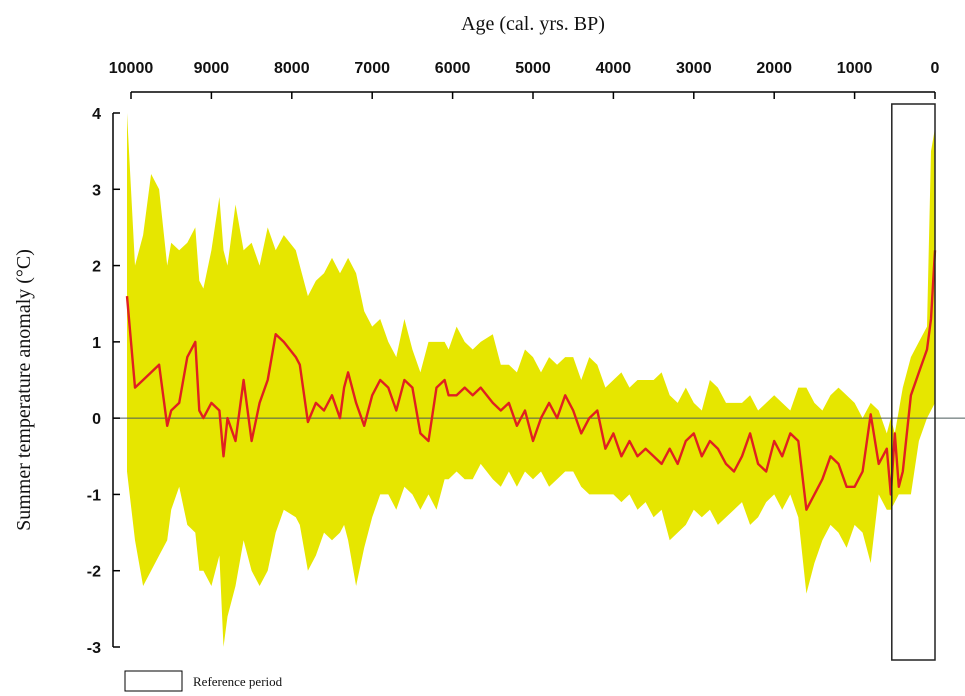  Describe the element at coordinates (533, 68) in the screenshot. I see `x-tick-label: 5000` at that location.